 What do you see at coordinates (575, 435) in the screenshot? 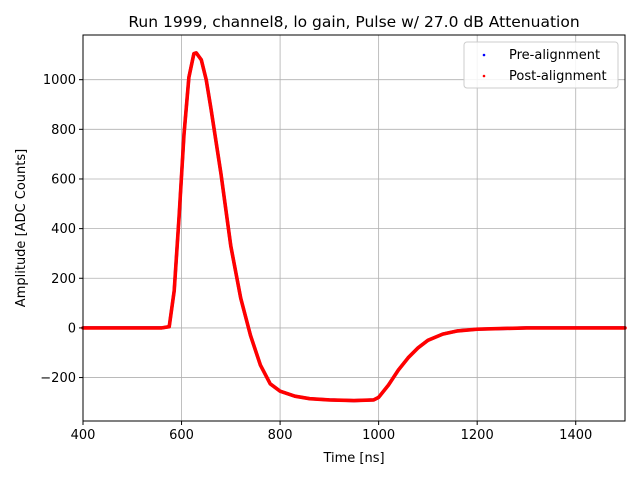
I see `x-tick-label: 1400` at bounding box center [575, 435].